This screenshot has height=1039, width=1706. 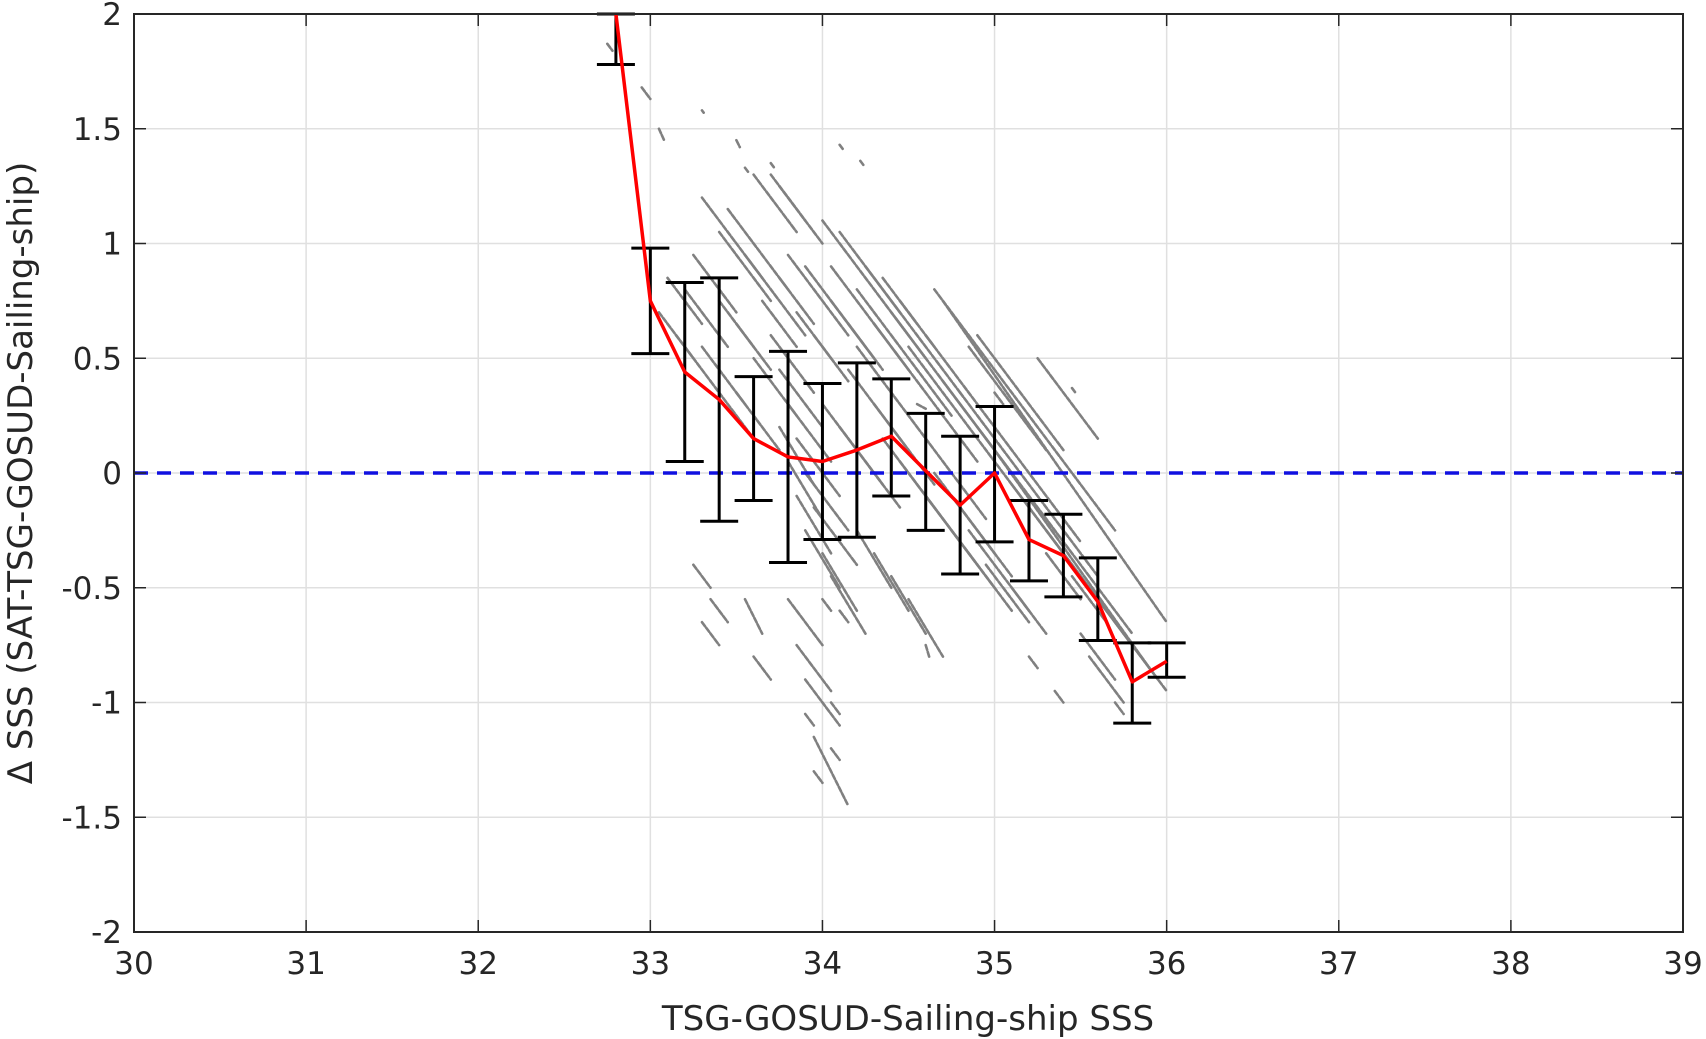 What do you see at coordinates (650, 964) in the screenshot?
I see `x-tick-label: 33` at bounding box center [650, 964].